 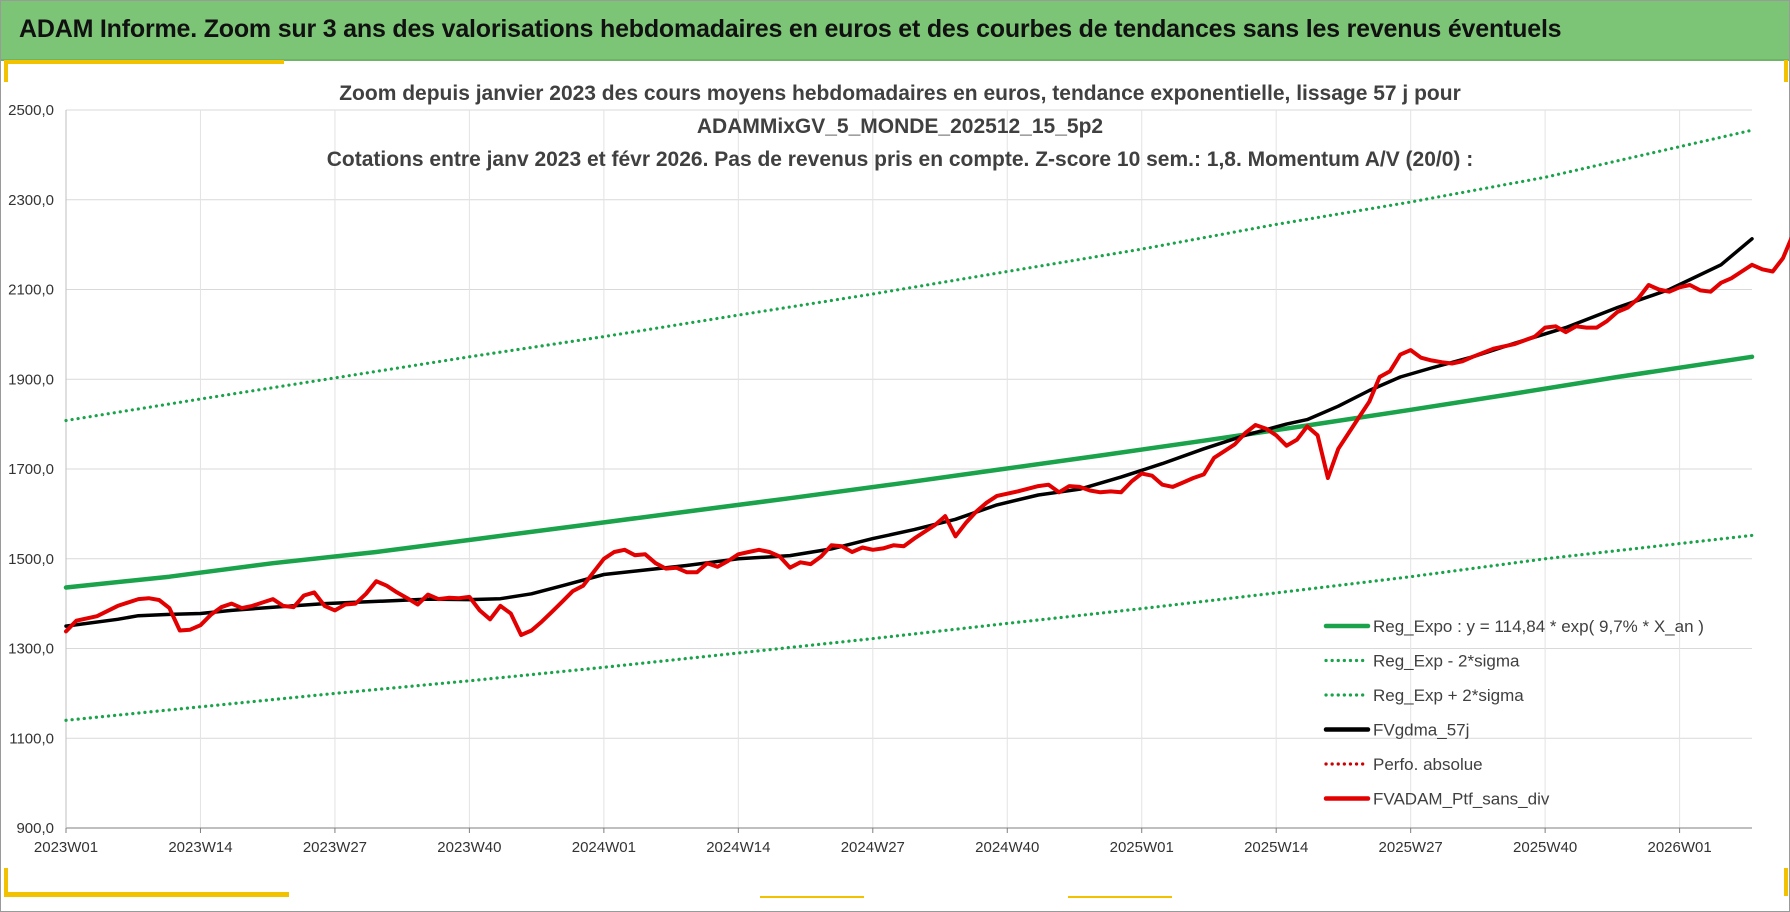 I want to click on accent-mark-bottom-b, so click(x=1120, y=897).